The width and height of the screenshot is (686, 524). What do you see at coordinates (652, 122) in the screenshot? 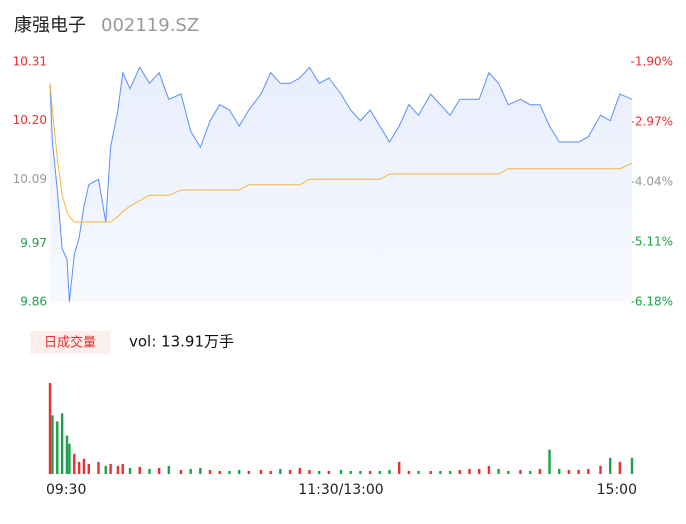
I see `y2-tick-label: -2.97%` at bounding box center [652, 122].